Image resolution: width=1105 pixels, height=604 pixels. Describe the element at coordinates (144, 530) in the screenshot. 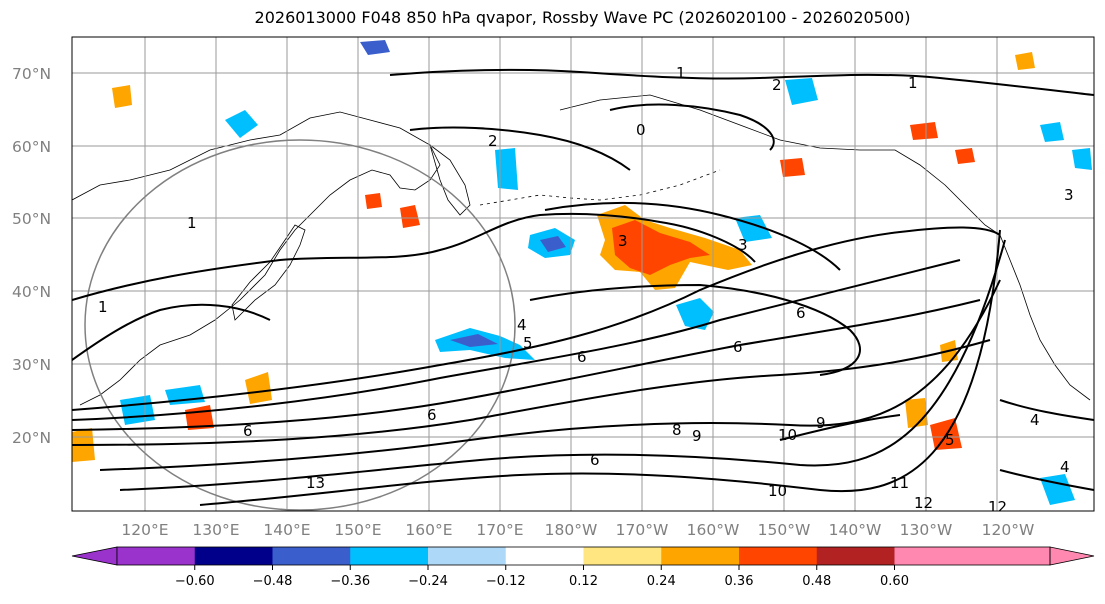

I see `longitude-label: 120°E` at that location.